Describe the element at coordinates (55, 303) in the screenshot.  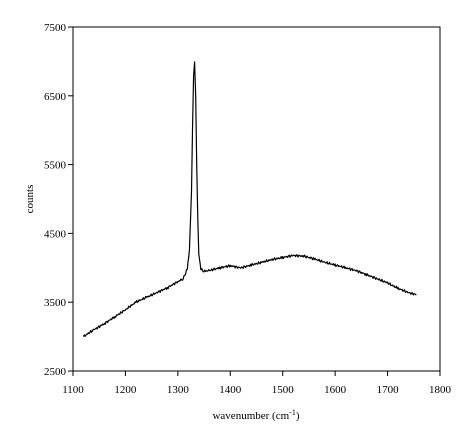
I see `y-tick-label: 3500` at that location.